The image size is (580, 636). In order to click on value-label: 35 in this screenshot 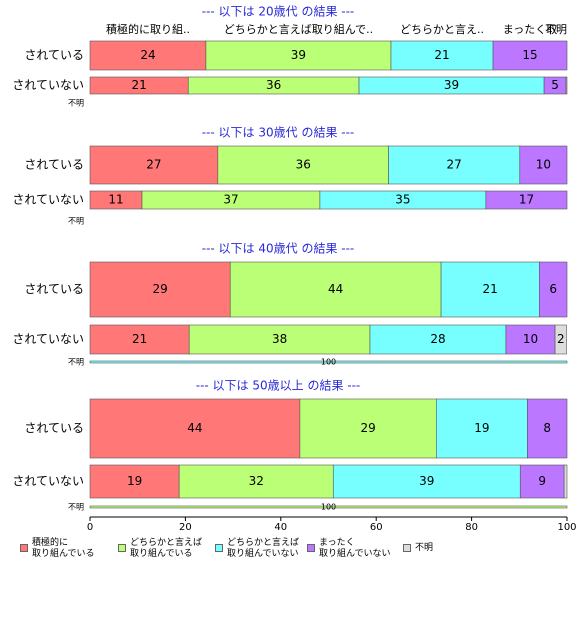, I will do `click(402, 200)`.